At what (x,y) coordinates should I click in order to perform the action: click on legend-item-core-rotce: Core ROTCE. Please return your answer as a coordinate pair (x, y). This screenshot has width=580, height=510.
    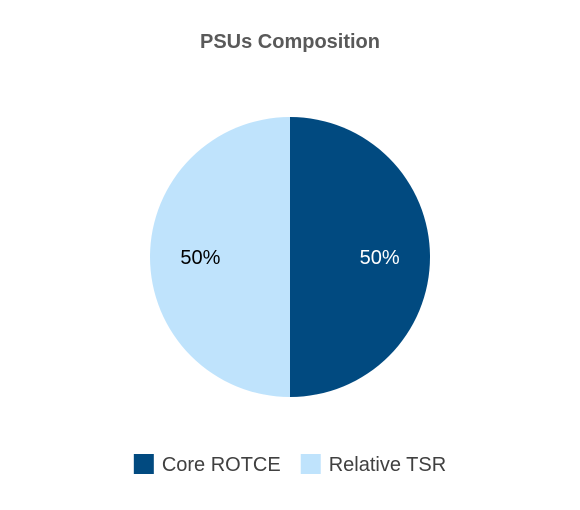
    Looking at the image, I should click on (207, 465).